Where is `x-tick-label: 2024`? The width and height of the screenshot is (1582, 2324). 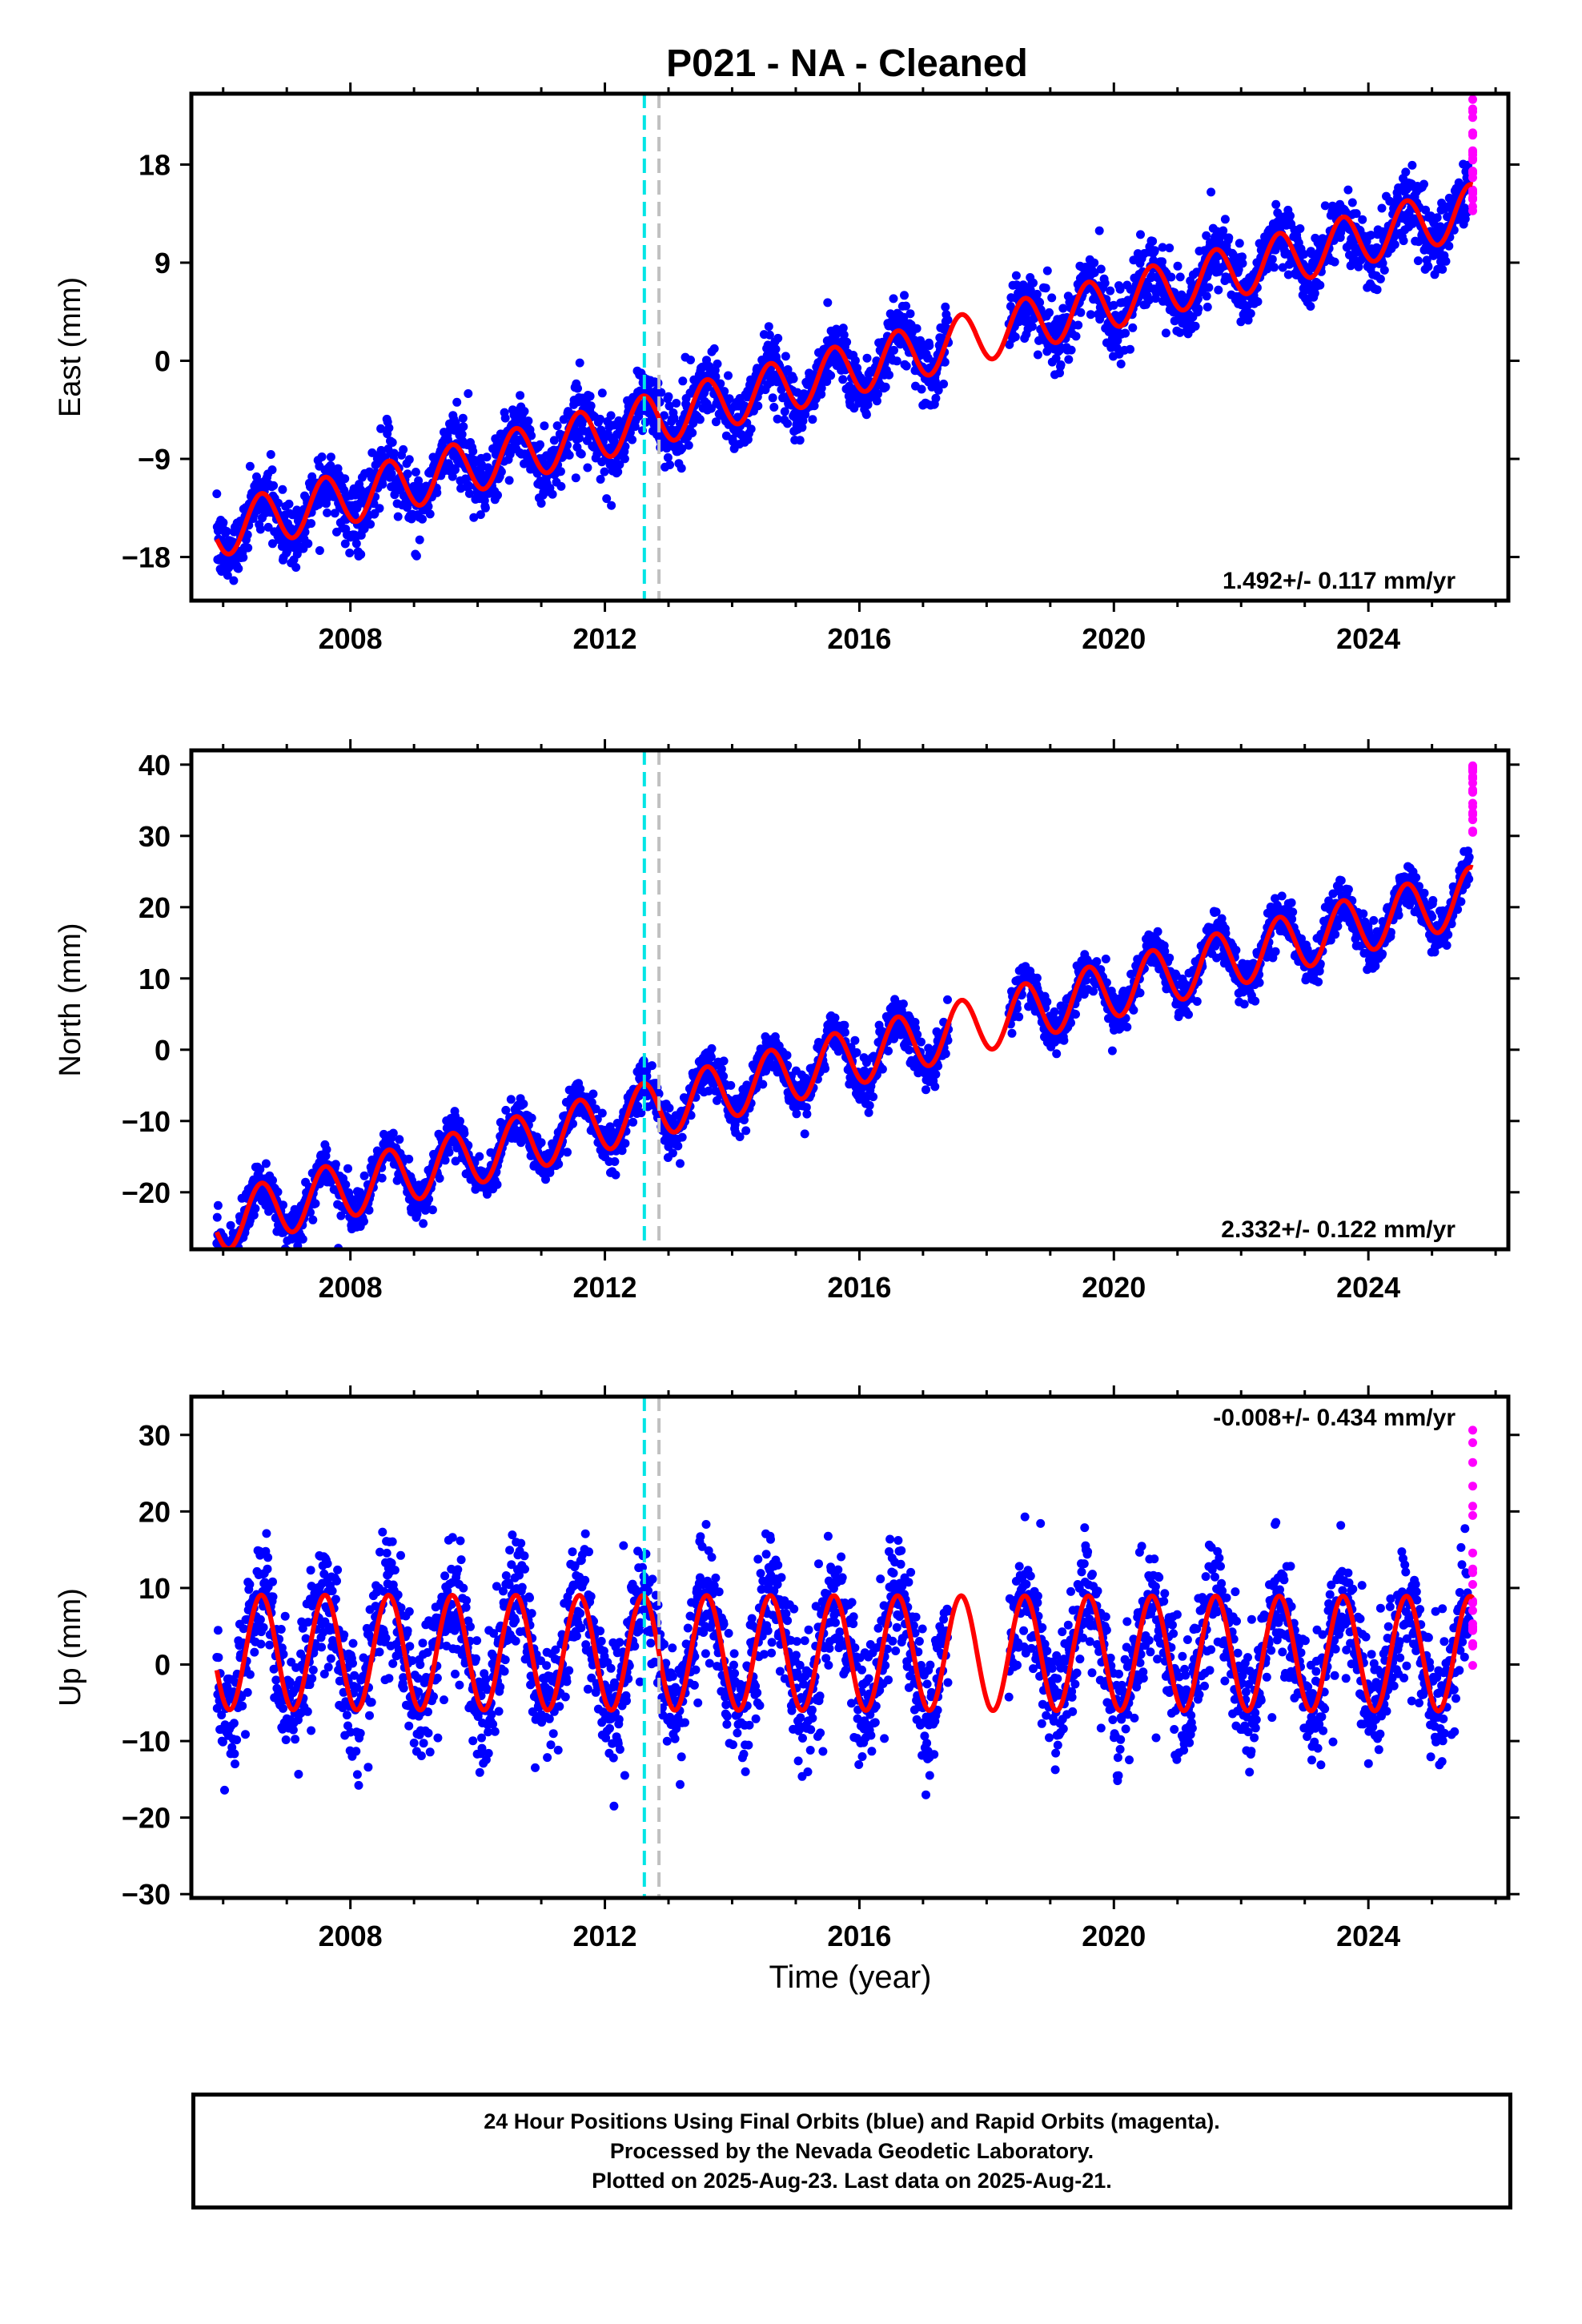 x-tick-label: 2024 is located at coordinates (1368, 638).